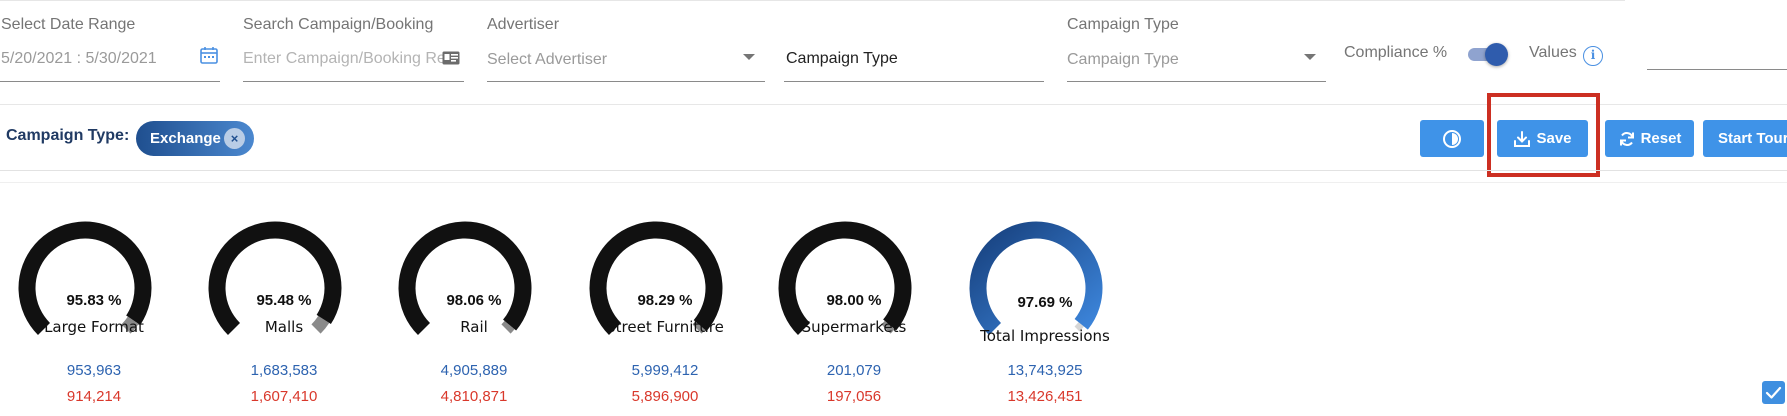 The height and width of the screenshot is (416, 1787). I want to click on campaign-type-input: Campaign Type, so click(842, 58).